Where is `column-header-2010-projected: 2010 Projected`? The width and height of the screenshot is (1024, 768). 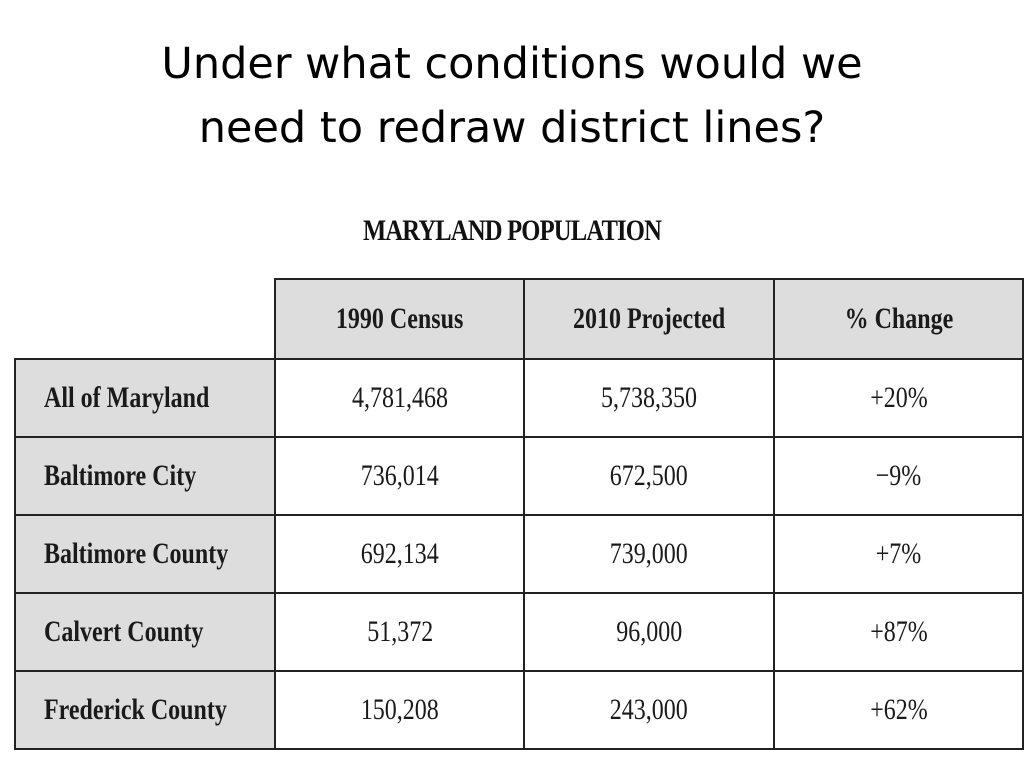 column-header-2010-projected: 2010 Projected is located at coordinates (649, 319).